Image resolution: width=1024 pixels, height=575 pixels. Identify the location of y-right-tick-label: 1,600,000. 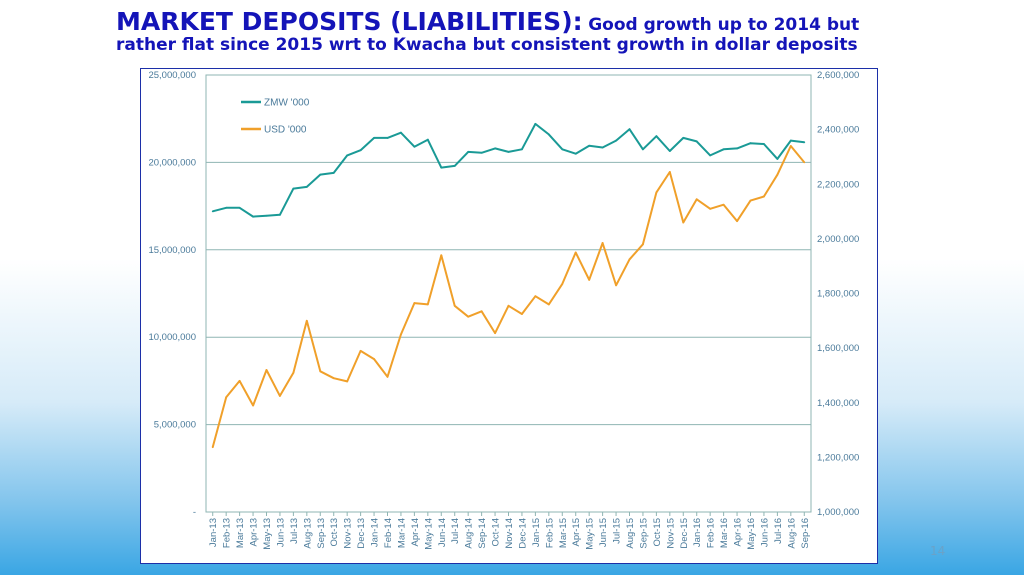
(838, 348).